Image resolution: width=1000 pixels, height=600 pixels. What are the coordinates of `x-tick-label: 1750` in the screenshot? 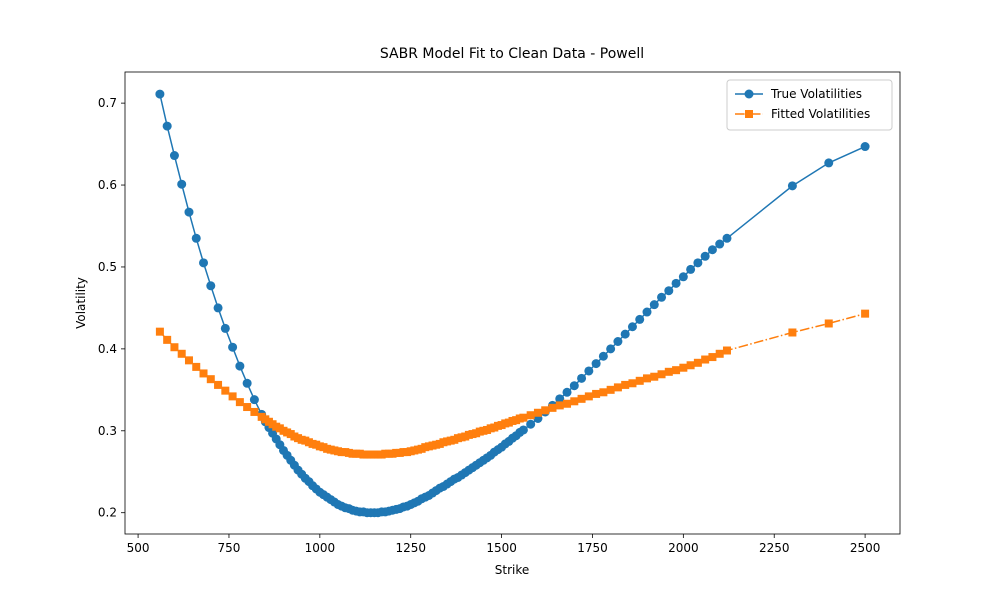 It's located at (592, 548).